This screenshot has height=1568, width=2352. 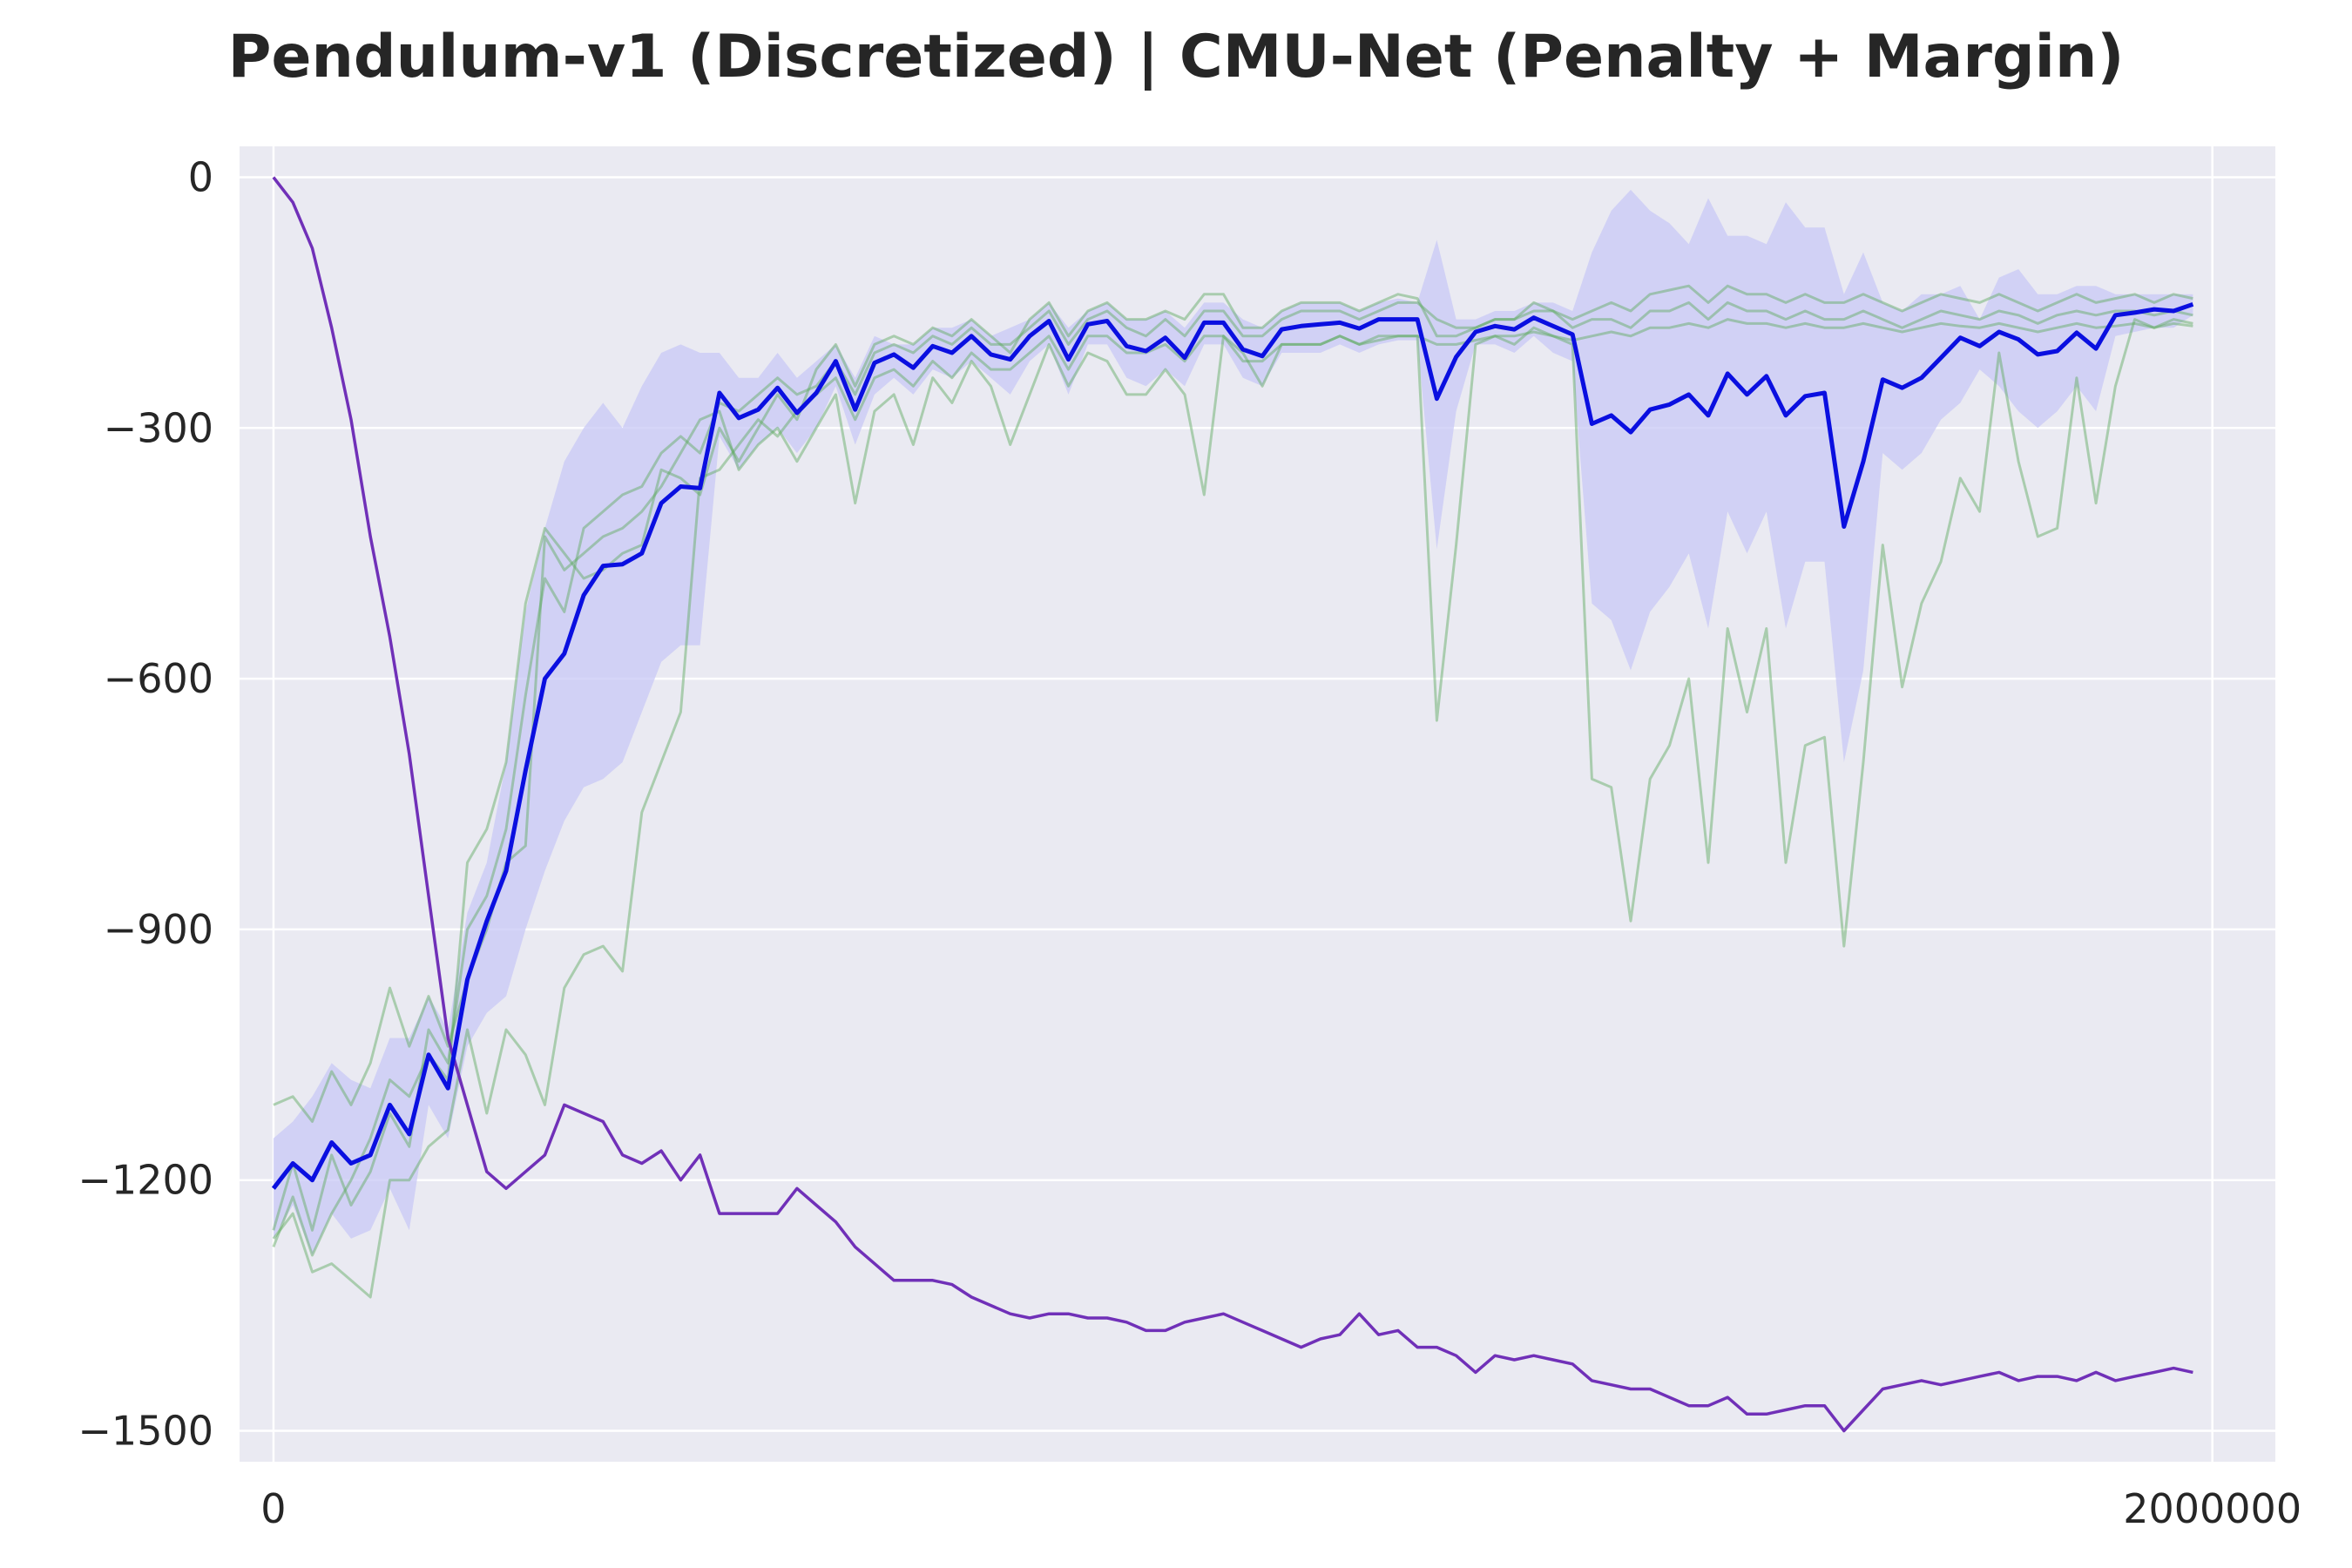 What do you see at coordinates (2212, 1508) in the screenshot?
I see `x-tick-label: 2000000` at bounding box center [2212, 1508].